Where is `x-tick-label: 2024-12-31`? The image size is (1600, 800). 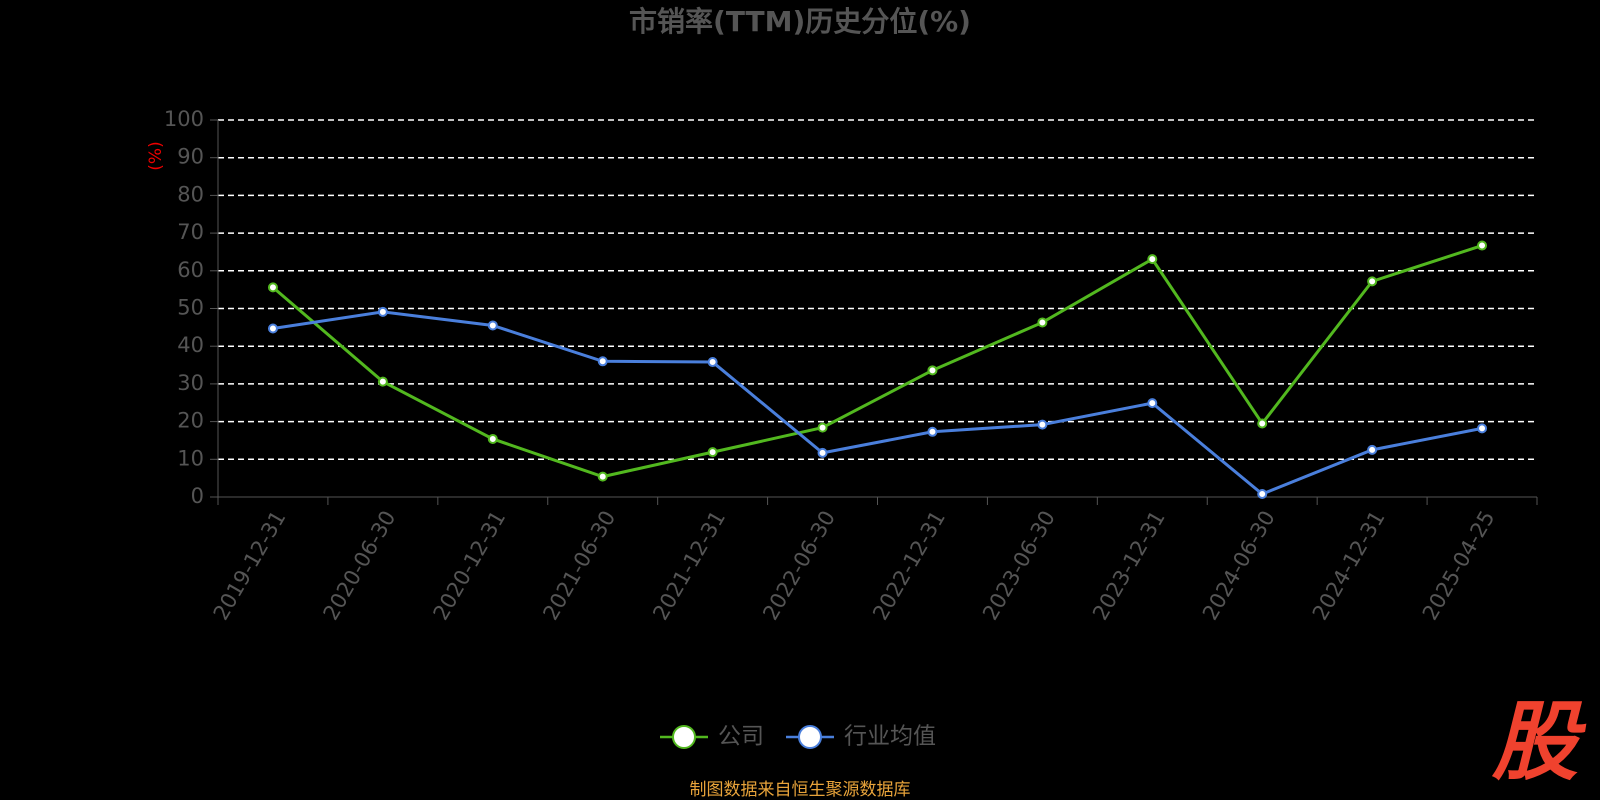
x-tick-label: 2024-12-31 is located at coordinates (1349, 566).